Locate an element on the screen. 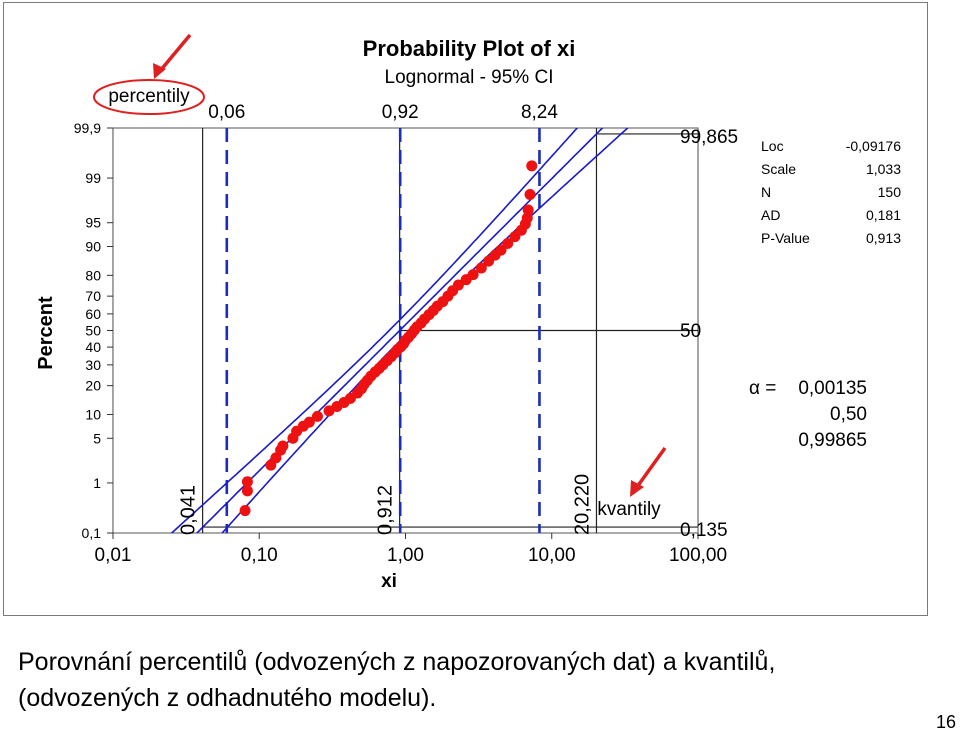 The image size is (960, 733). x-tick-label: 0,10 is located at coordinates (259, 555).